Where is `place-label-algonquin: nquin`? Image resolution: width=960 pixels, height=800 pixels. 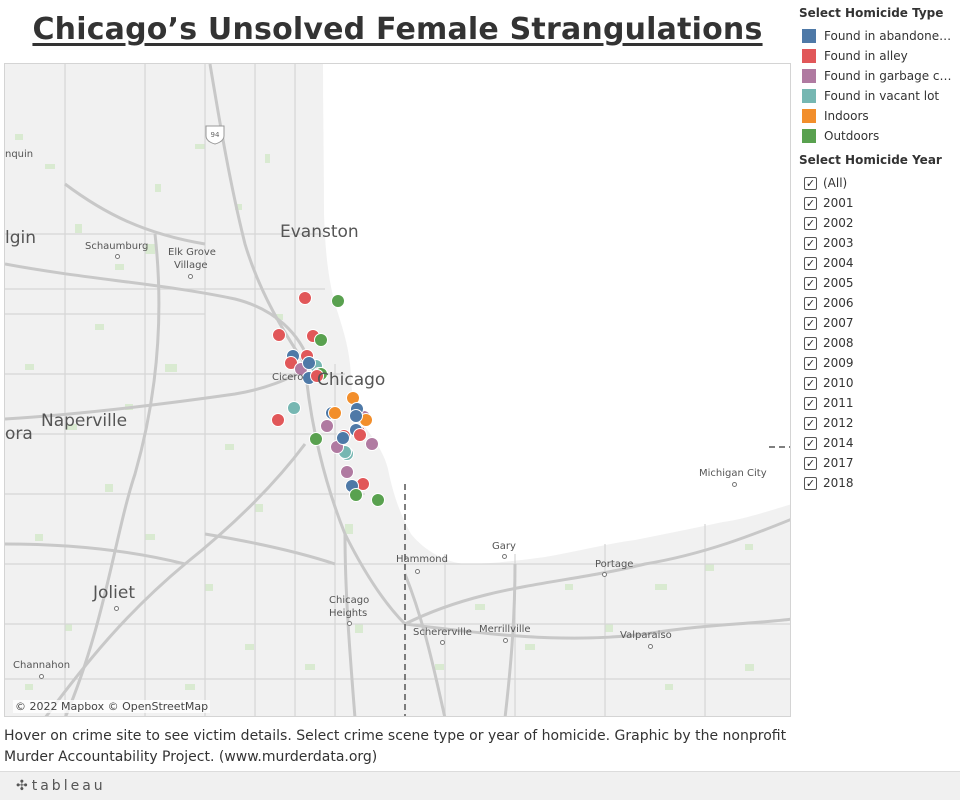
place-label-algonquin: nquin is located at coordinates (19, 154).